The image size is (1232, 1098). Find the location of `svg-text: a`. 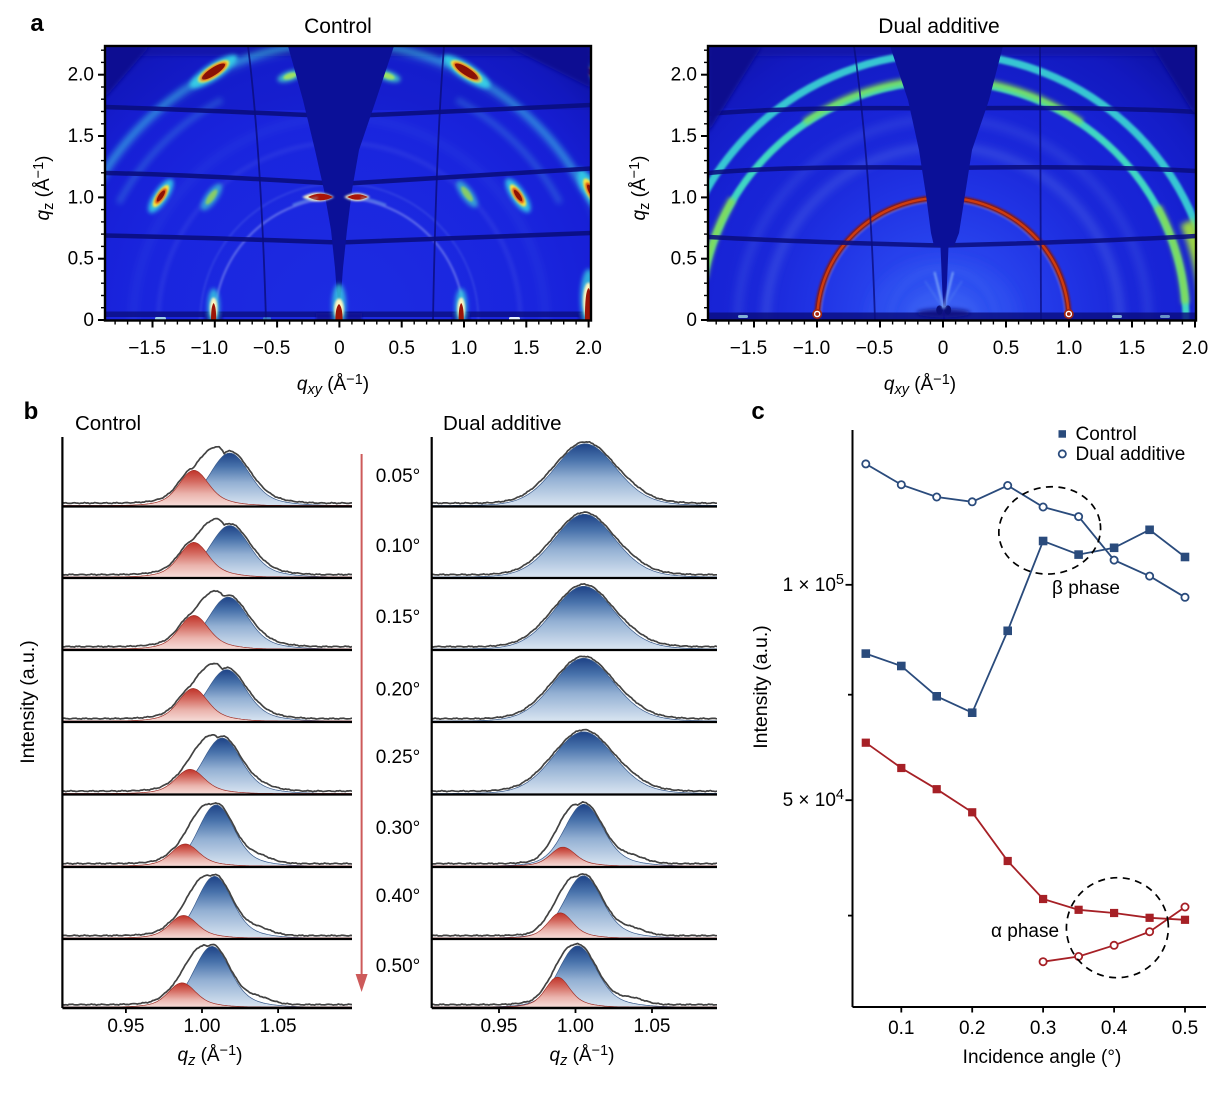

svg-text: a is located at coordinates (37, 23).